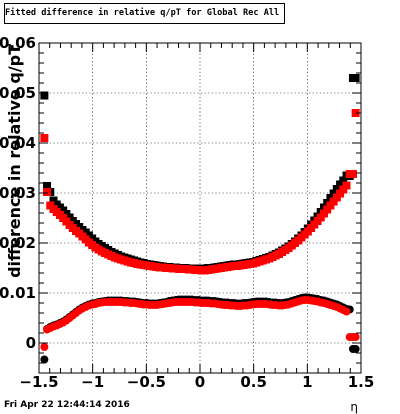 Image resolution: width=400 pixels, height=414 pixels. Describe the element at coordinates (307, 382) in the screenshot. I see `x-tick-label: 1` at that location.